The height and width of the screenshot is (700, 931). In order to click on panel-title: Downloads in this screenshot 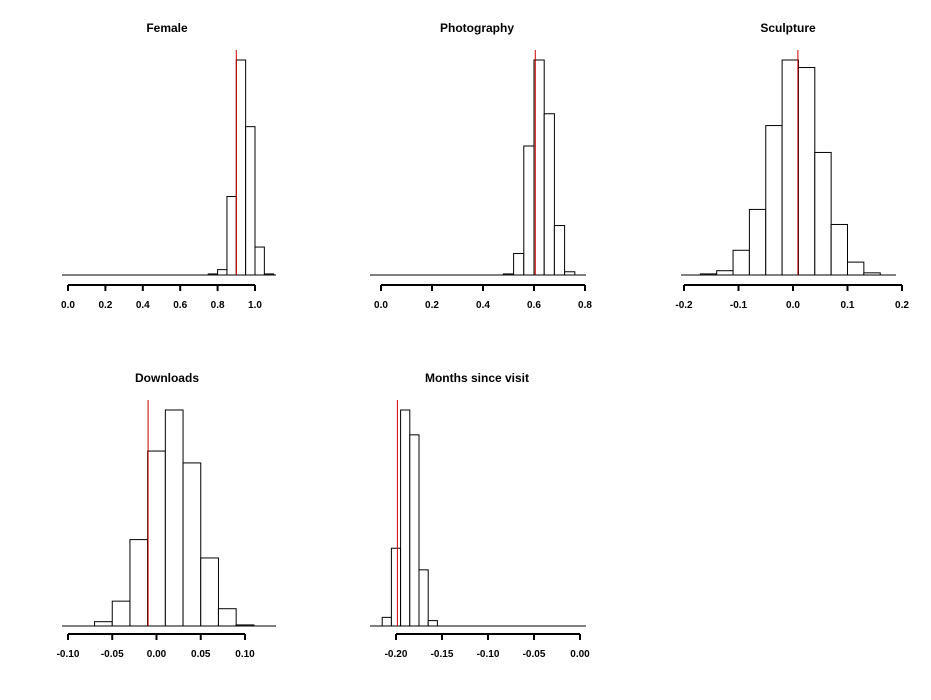, I will do `click(167, 378)`.